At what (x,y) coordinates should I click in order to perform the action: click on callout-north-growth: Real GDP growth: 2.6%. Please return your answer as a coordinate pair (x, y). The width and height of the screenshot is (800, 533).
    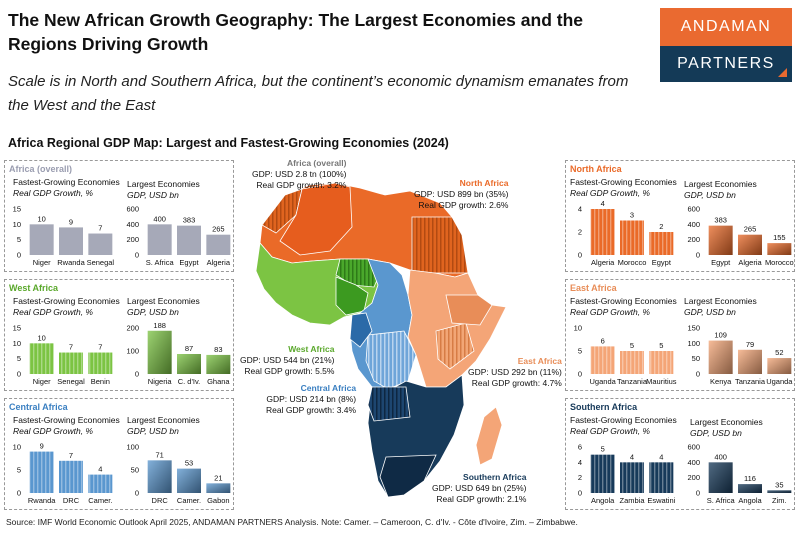
    Looking at the image, I should click on (463, 205).